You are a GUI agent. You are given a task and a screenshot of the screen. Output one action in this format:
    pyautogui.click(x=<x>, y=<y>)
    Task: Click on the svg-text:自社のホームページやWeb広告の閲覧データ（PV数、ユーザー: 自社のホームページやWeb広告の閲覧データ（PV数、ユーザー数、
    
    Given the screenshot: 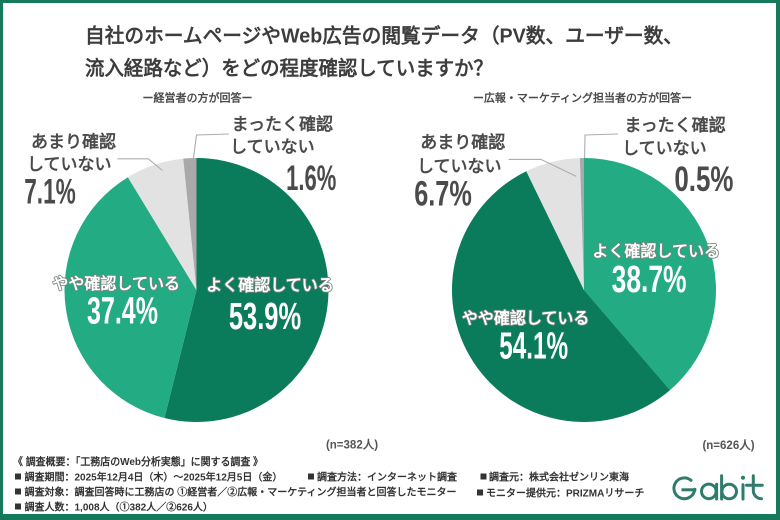 What is the action you would take?
    pyautogui.click(x=384, y=36)
    